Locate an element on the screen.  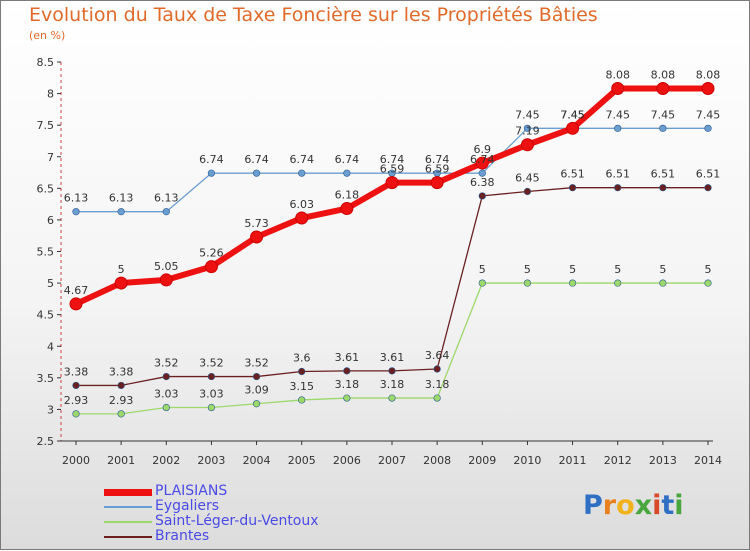
x-tick-label: 2003 is located at coordinates (211, 460).